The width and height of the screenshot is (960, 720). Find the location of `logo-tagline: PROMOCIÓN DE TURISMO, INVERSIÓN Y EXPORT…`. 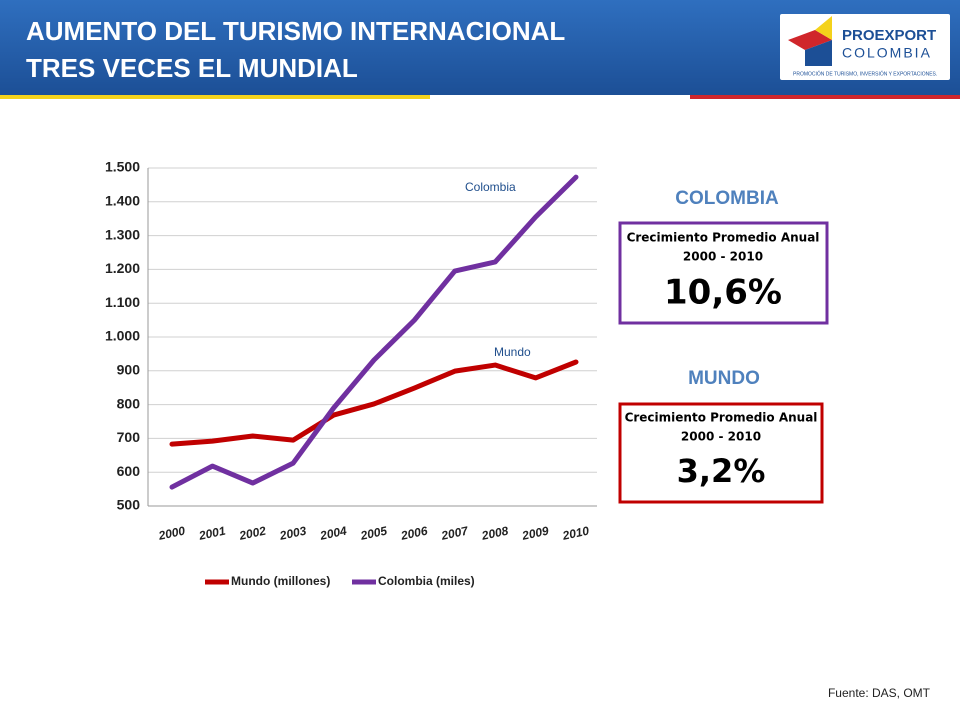

logo-tagline: PROMOCIÓN DE TURISMO, INVERSIÓN Y EXPORT… is located at coordinates (865, 73).